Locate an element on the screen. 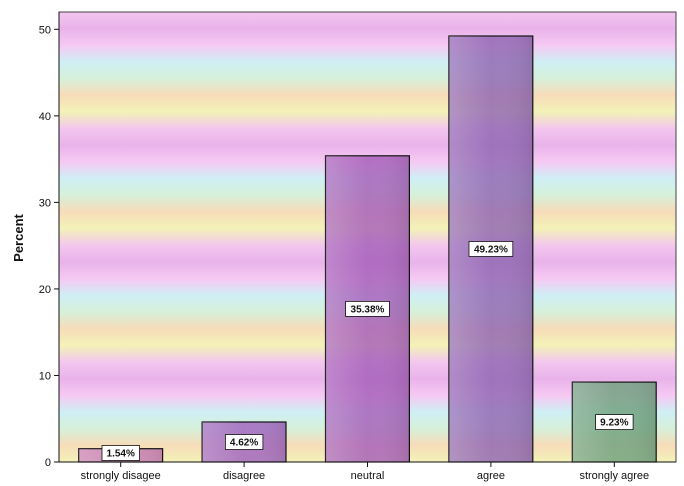 The height and width of the screenshot is (486, 684). data-label: 1.54% is located at coordinates (121, 454).